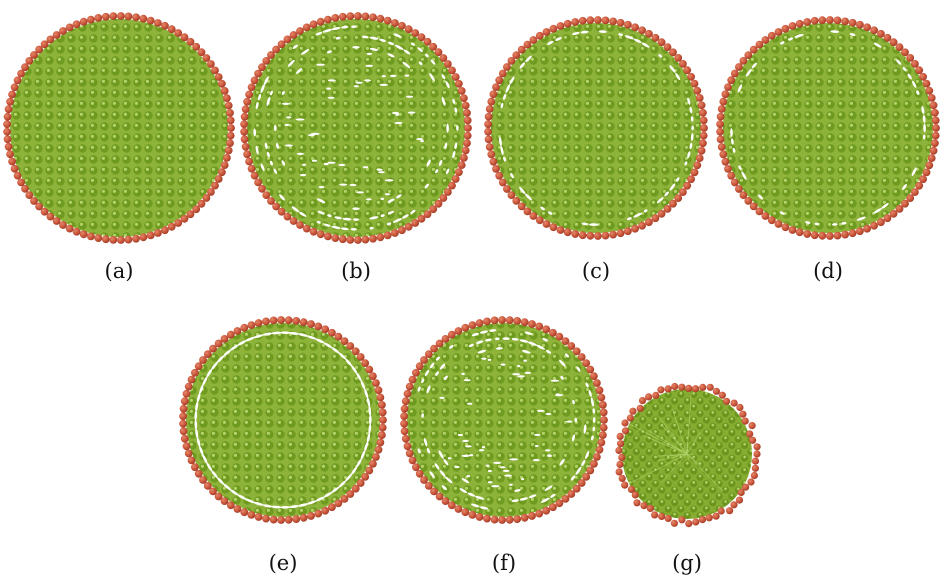  I want to click on core-b, so click(356, 128).